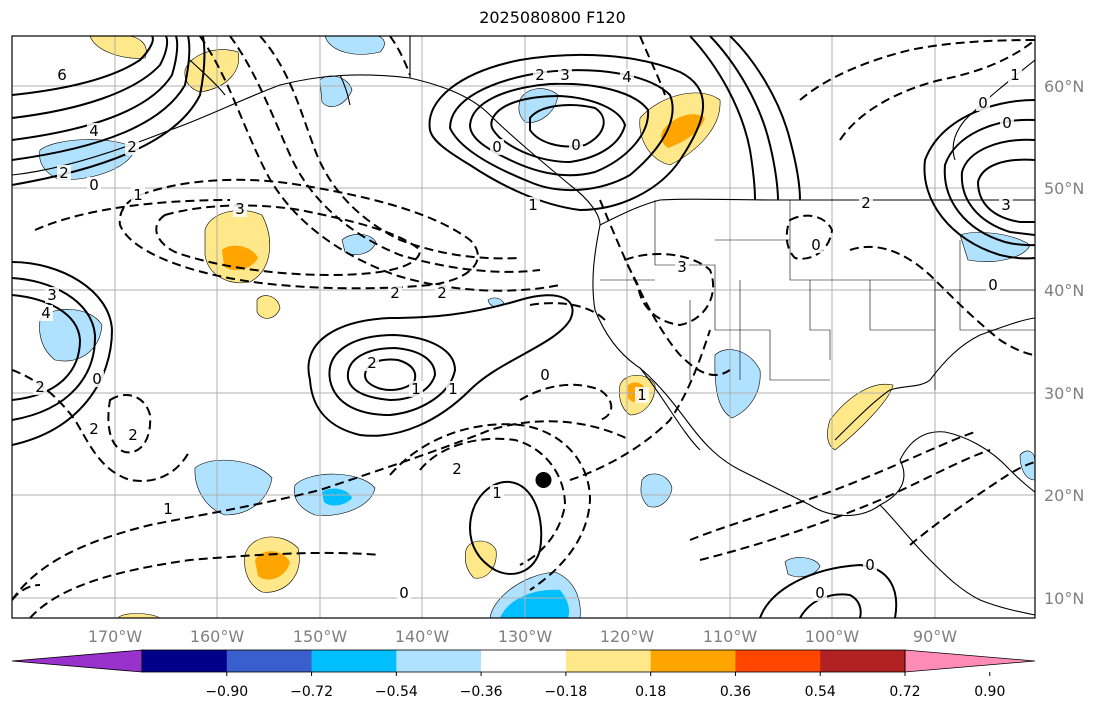 Image resolution: width=1105 pixels, height=712 pixels. Describe the element at coordinates (543, 480) in the screenshot. I see `position-marker` at that location.